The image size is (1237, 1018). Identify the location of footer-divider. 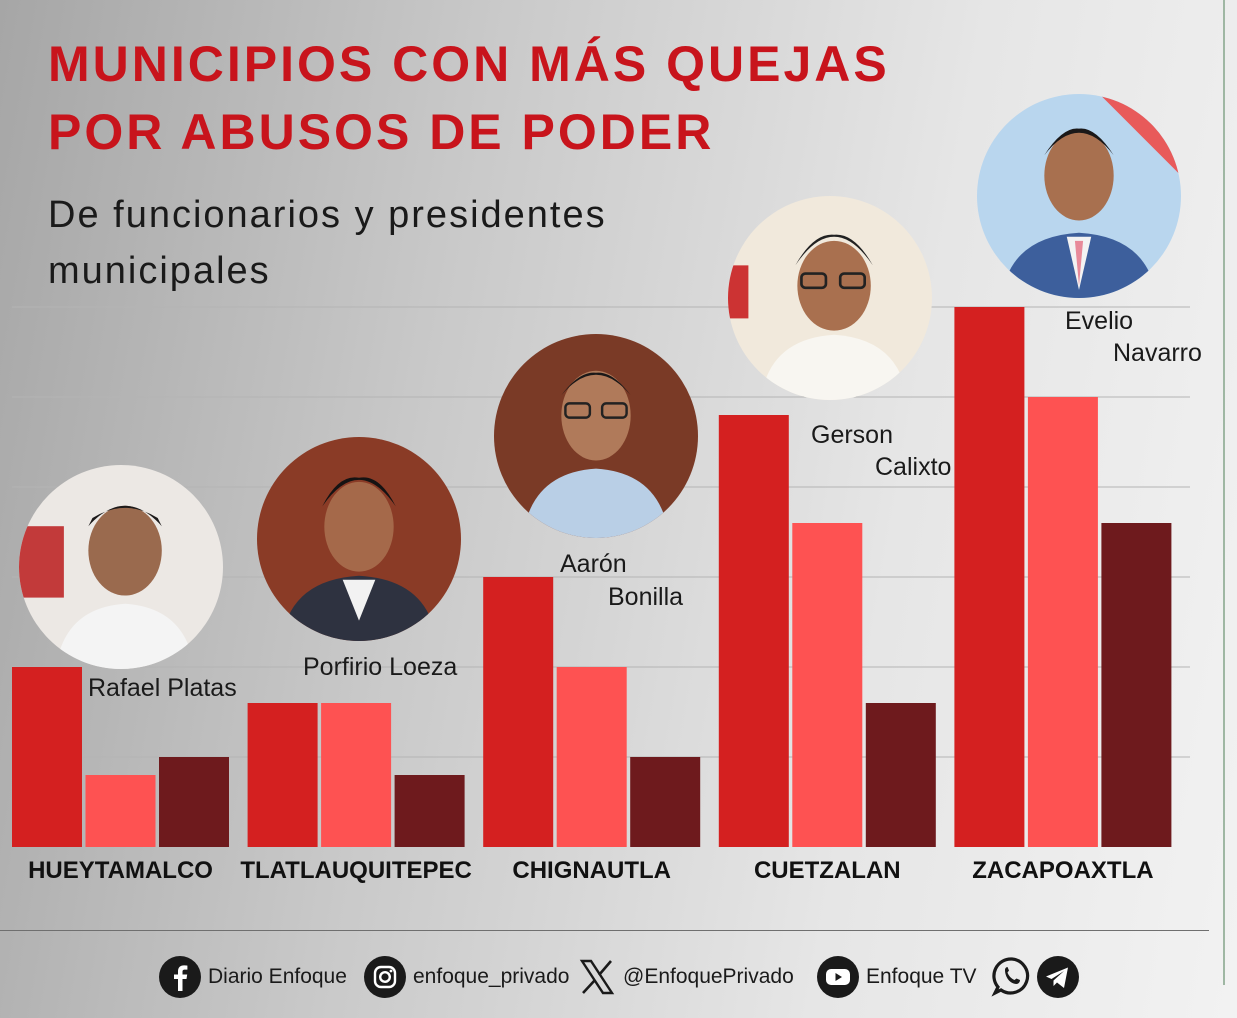
(604, 930).